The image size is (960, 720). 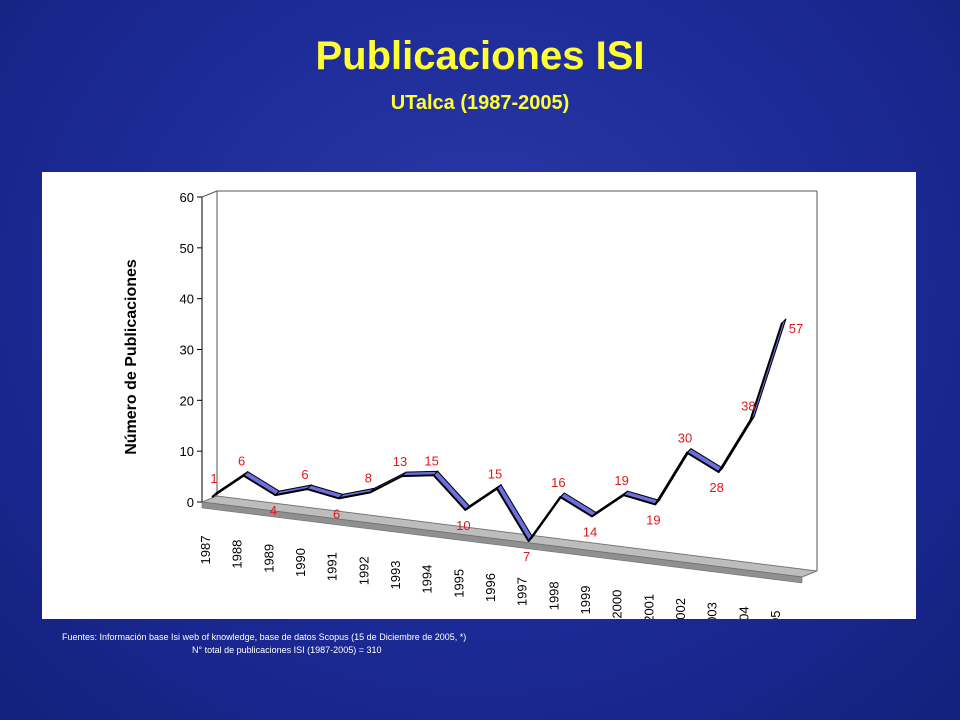 I want to click on data-label: 8, so click(x=368, y=477).